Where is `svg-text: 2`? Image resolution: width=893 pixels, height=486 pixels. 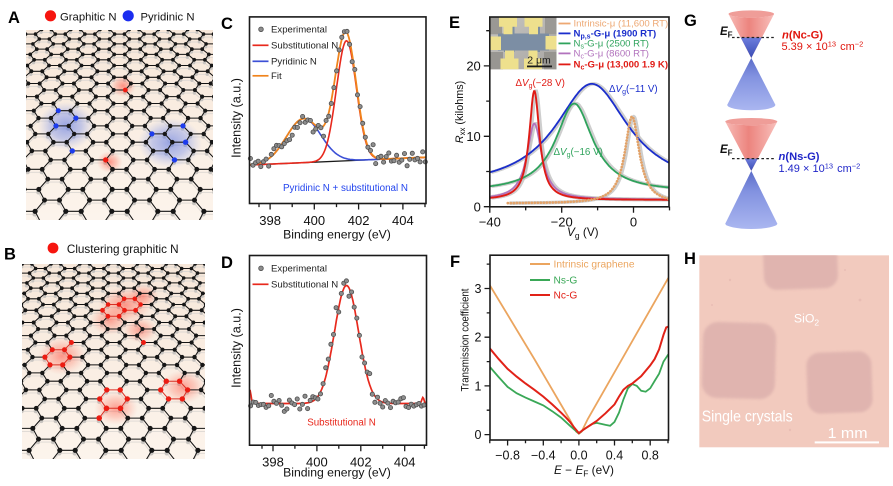
svg-text: 2 is located at coordinates (478, 338).